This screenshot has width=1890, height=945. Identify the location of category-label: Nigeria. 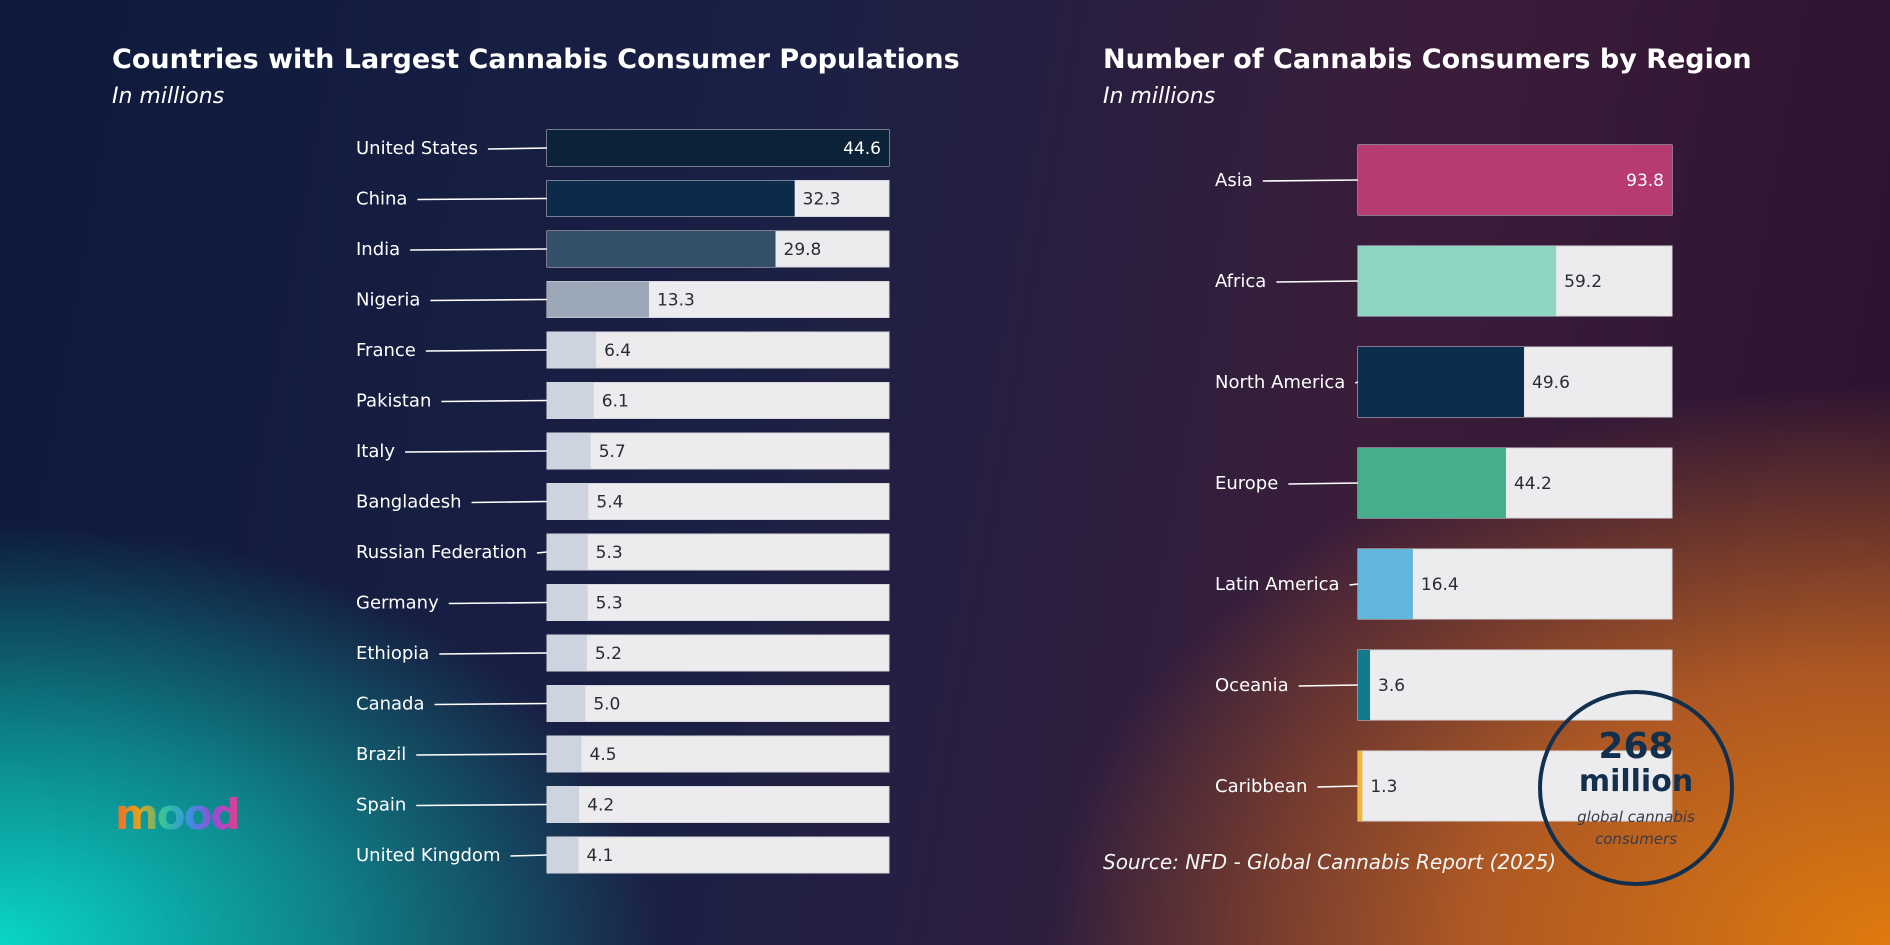
(388, 300).